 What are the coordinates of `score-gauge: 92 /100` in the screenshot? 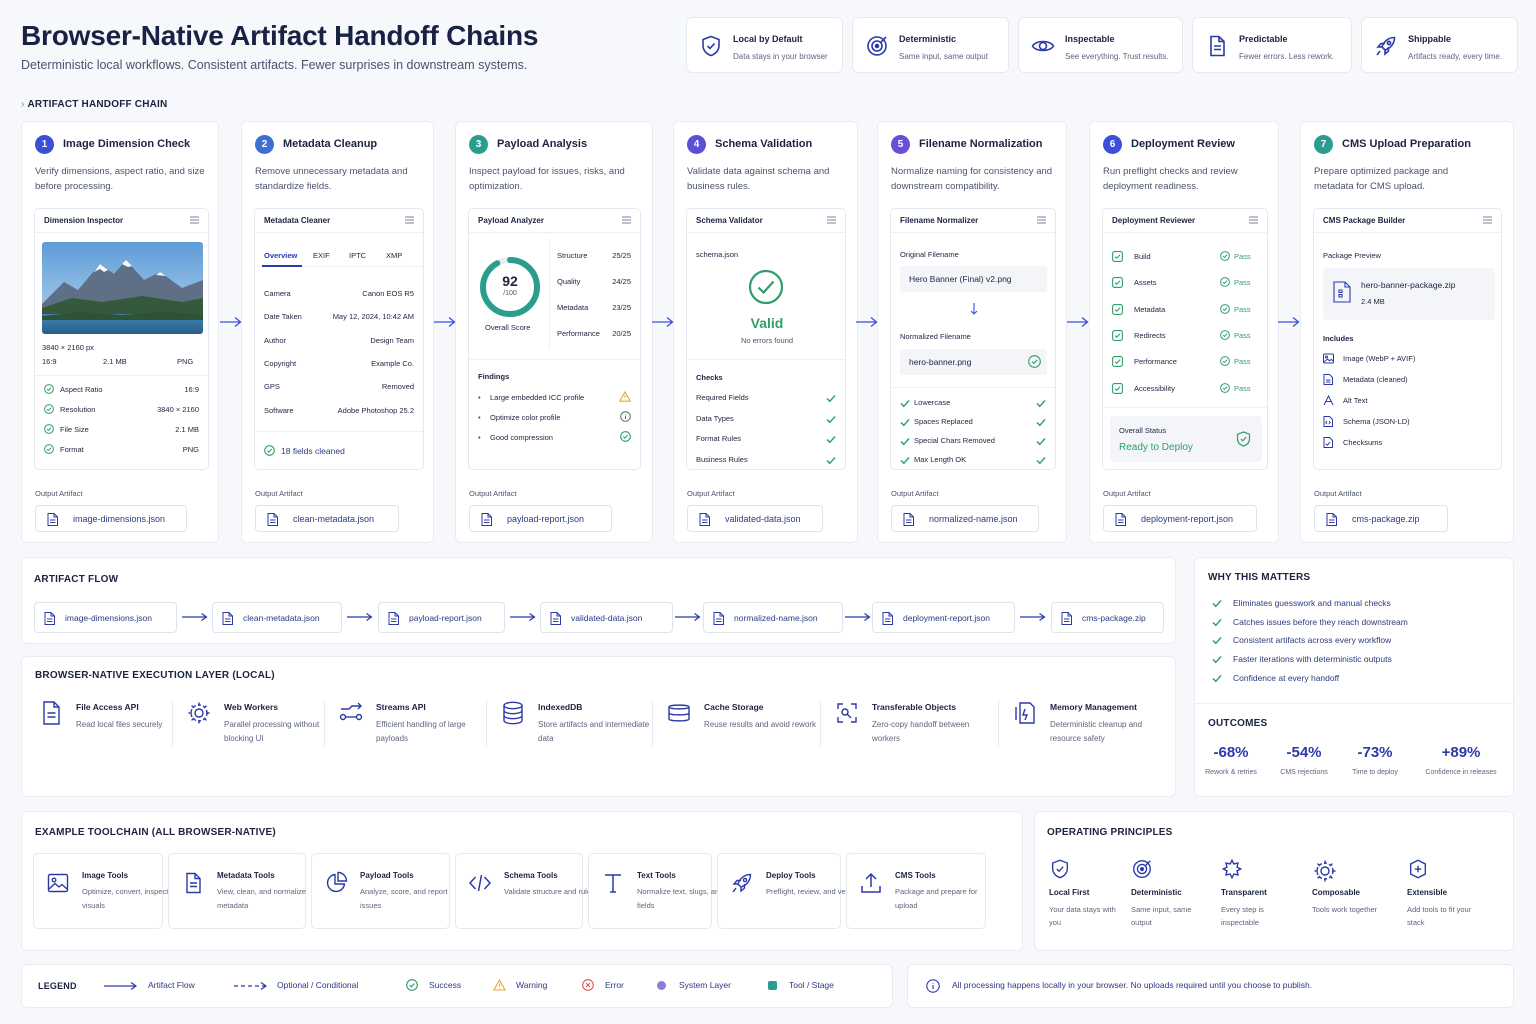 It's located at (510, 287).